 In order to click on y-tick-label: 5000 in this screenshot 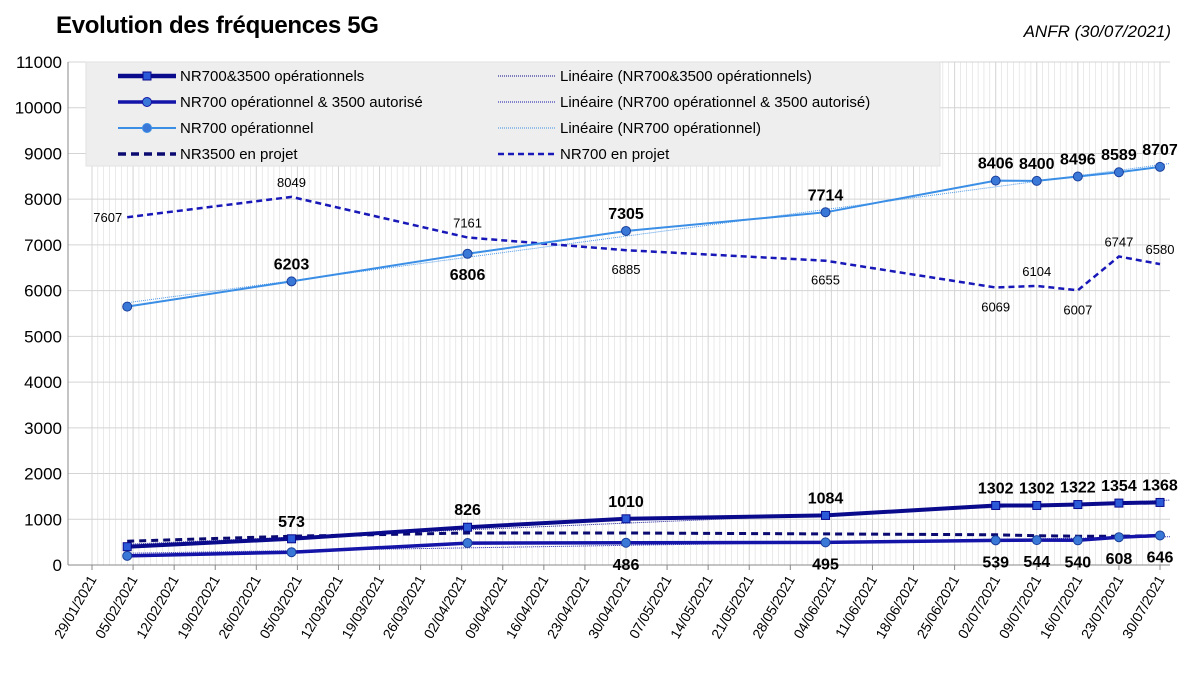, I will do `click(43, 336)`.